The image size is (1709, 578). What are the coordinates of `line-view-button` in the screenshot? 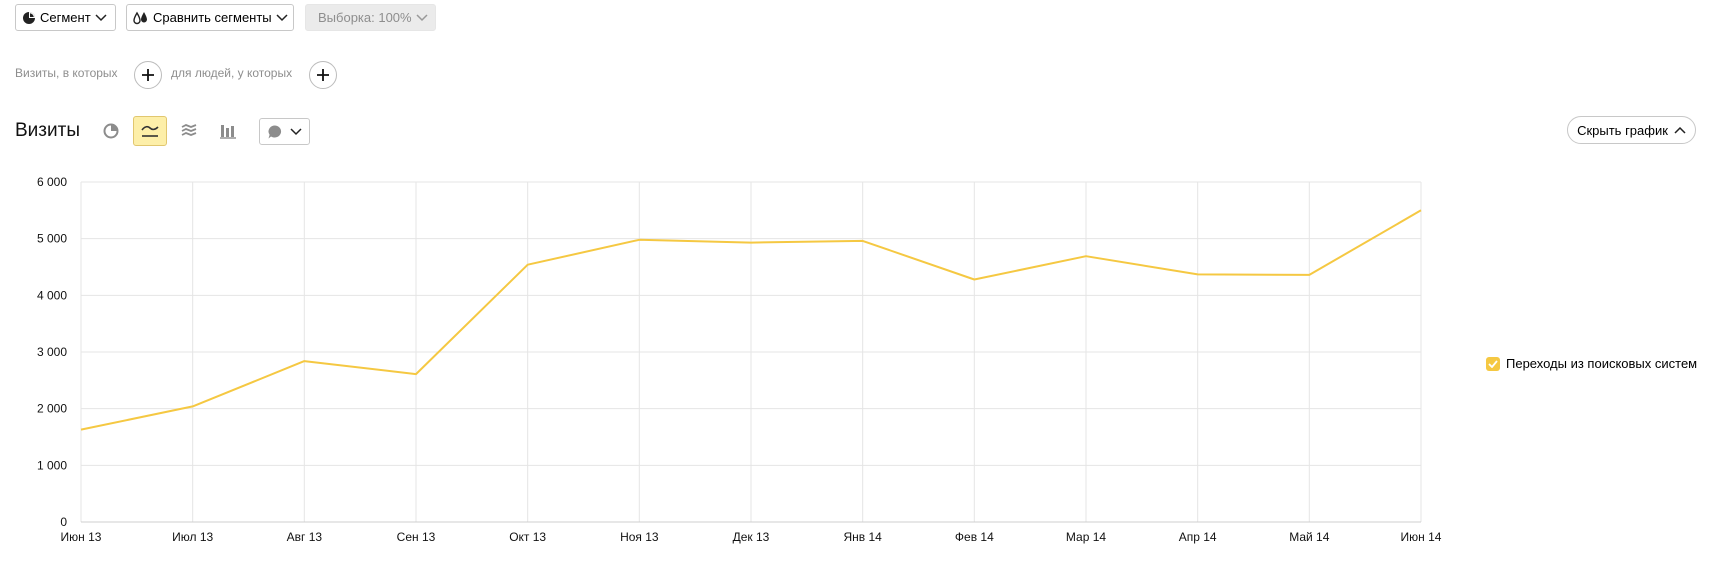 It's located at (150, 131).